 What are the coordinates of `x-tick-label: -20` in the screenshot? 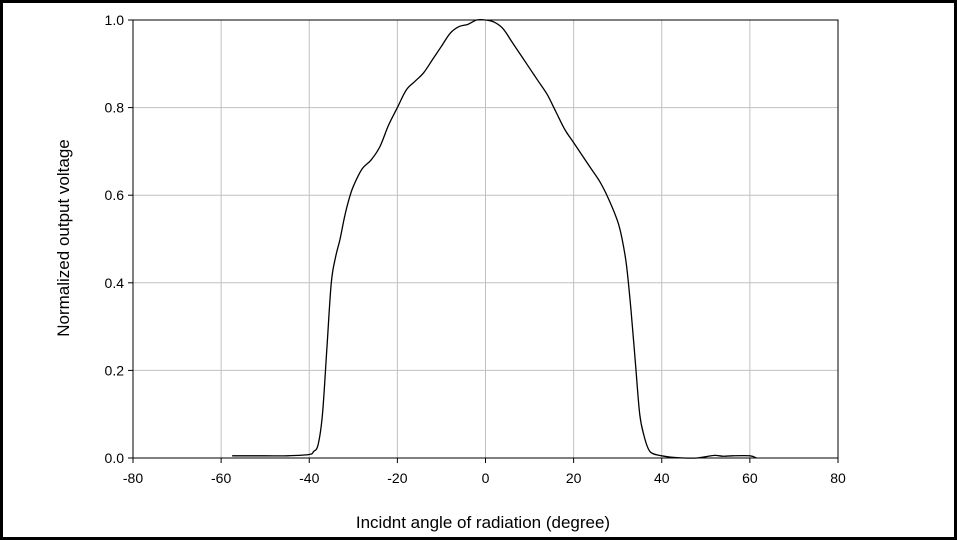 It's located at (397, 478).